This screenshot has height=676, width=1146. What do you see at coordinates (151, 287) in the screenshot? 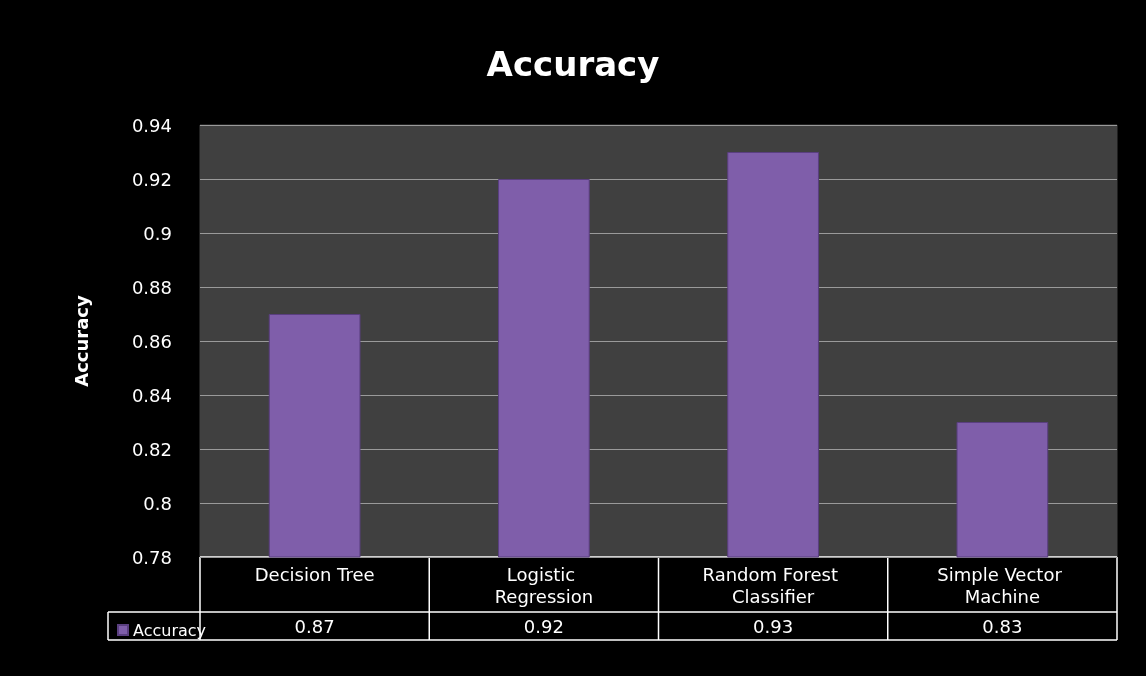
I see `y-tick-label: 0.88` at bounding box center [151, 287].